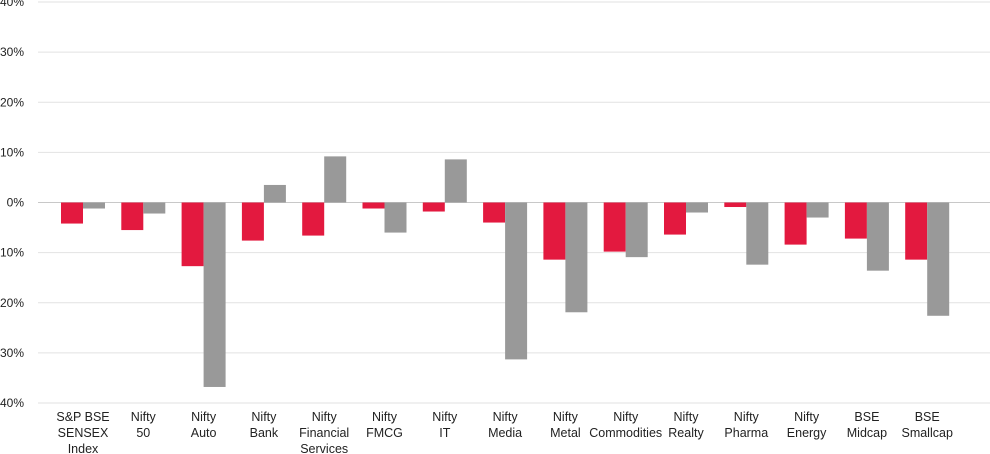 The height and width of the screenshot is (454, 990). Describe the element at coordinates (12, 102) in the screenshot. I see `y-tick-label: 20%` at that location.